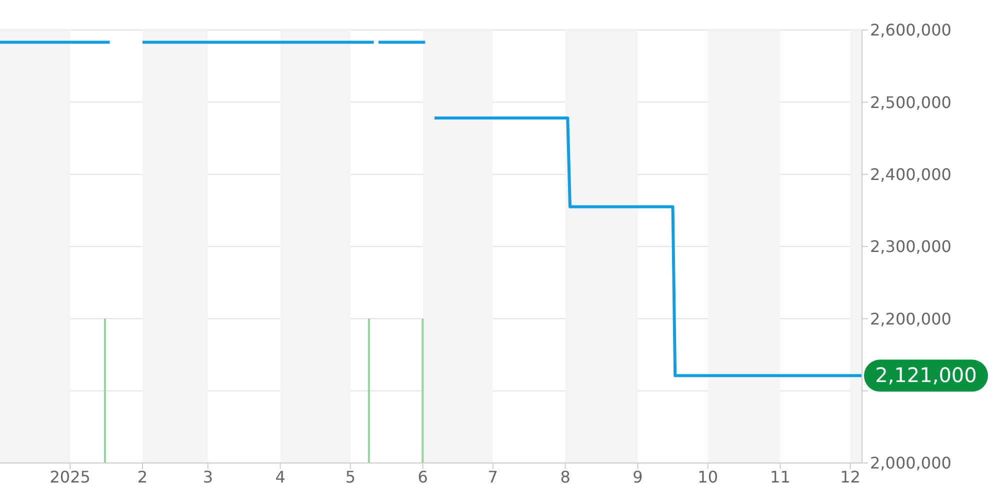  What do you see at coordinates (70, 476) in the screenshot?
I see `x-tick-label: 2025` at bounding box center [70, 476].